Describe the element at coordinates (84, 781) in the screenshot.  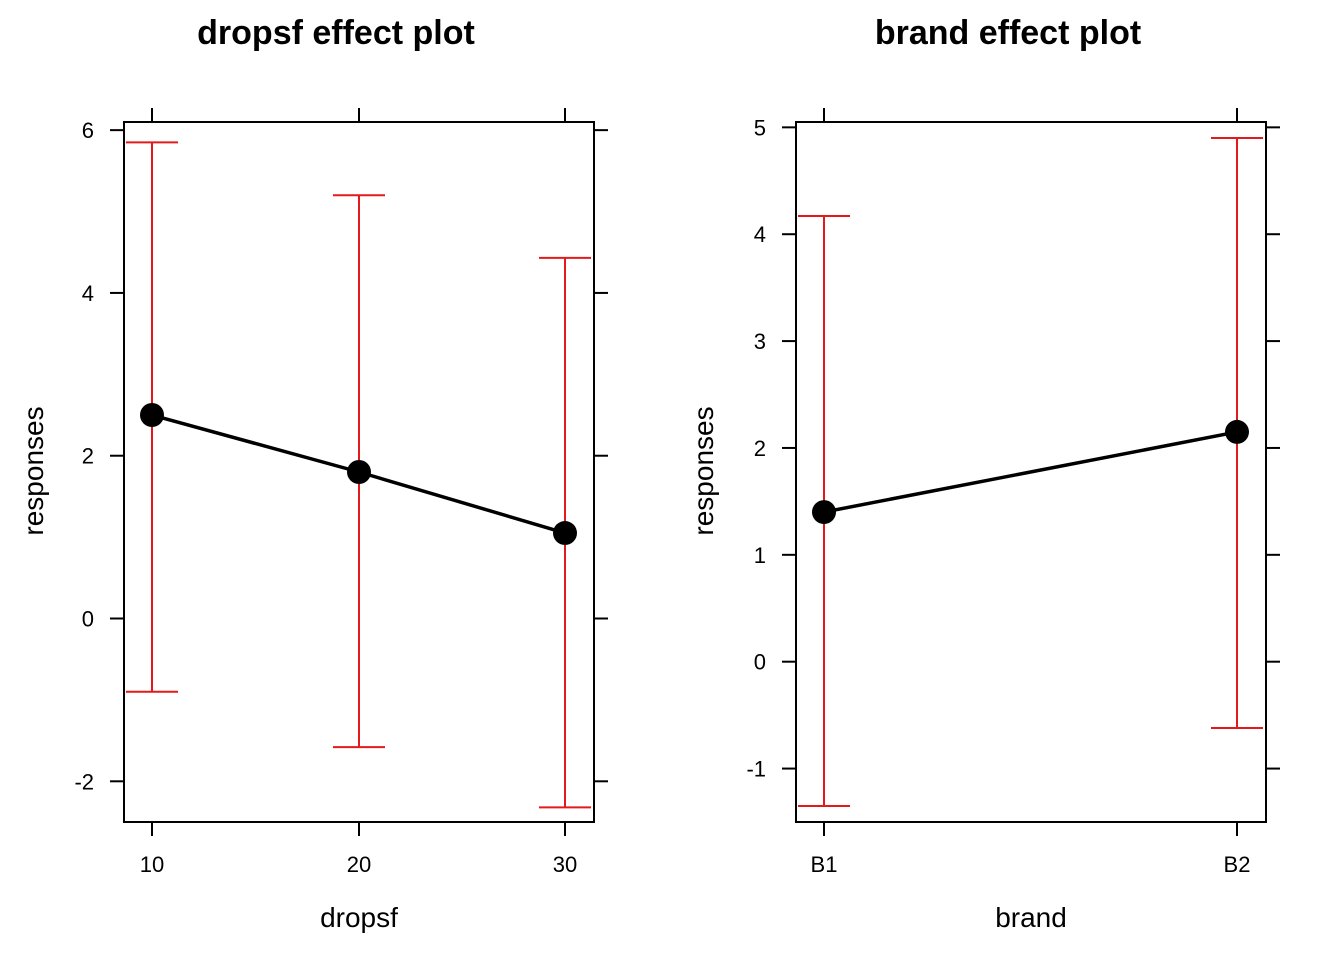
I see `y-tick-label: -2` at that location.